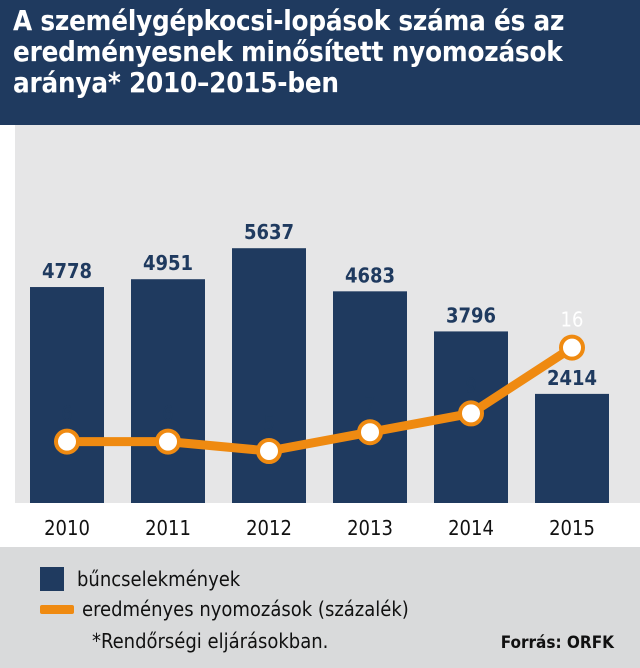 Image resolution: width=640 pixels, height=668 pixels. I want to click on bar-2013, so click(370, 397).